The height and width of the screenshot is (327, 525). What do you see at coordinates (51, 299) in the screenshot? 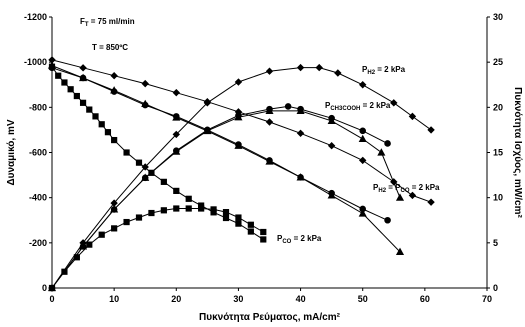
I see `x-tick-label: 0` at bounding box center [51, 299].